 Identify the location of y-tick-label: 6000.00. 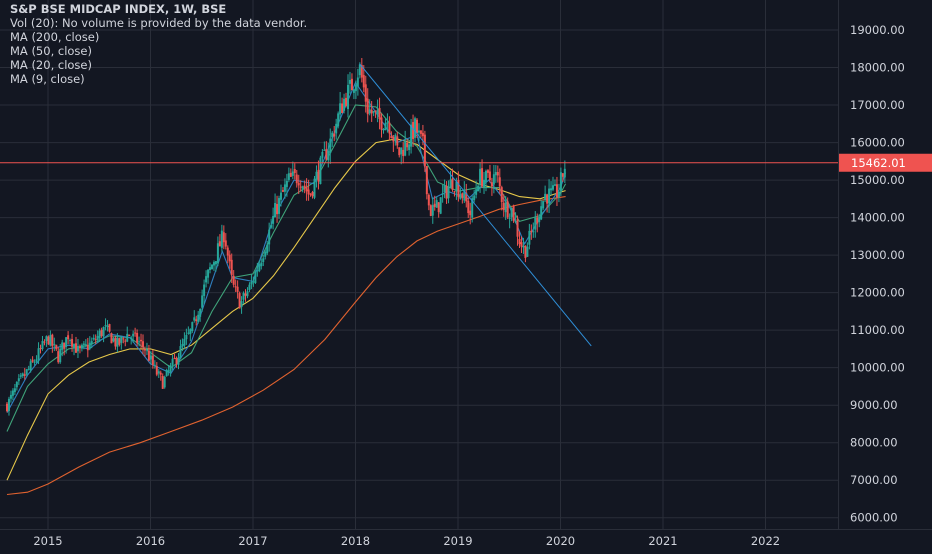
(874, 518).